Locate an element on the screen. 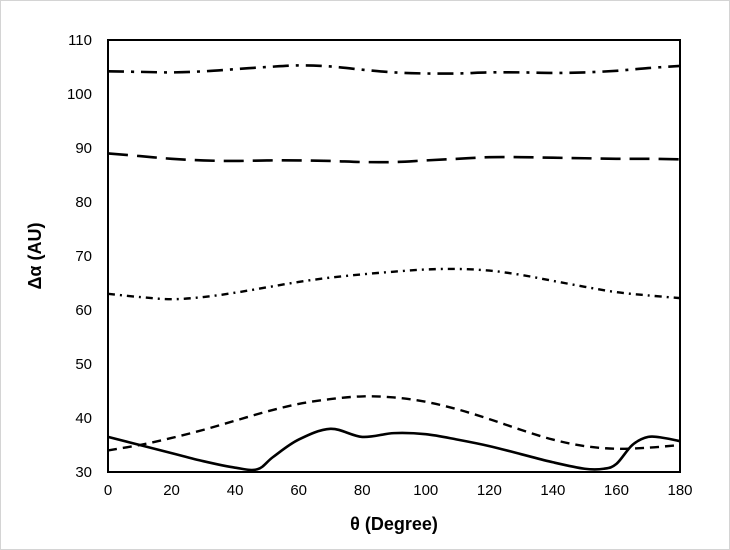 This screenshot has height=550, width=730. x-tick-label: 0 is located at coordinates (108, 490).